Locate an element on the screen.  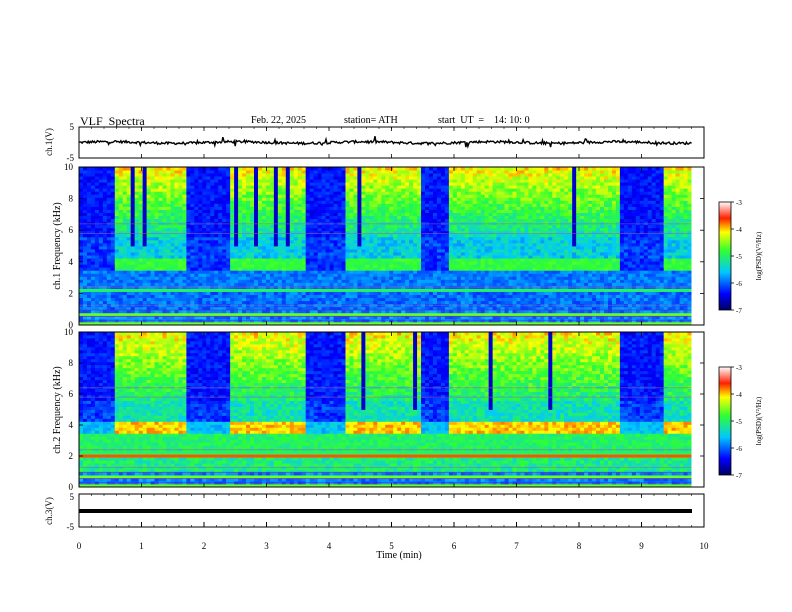
ch1-freq-label-text: ch.1 Frequency (kHz) is located at coordinates (57, 245).